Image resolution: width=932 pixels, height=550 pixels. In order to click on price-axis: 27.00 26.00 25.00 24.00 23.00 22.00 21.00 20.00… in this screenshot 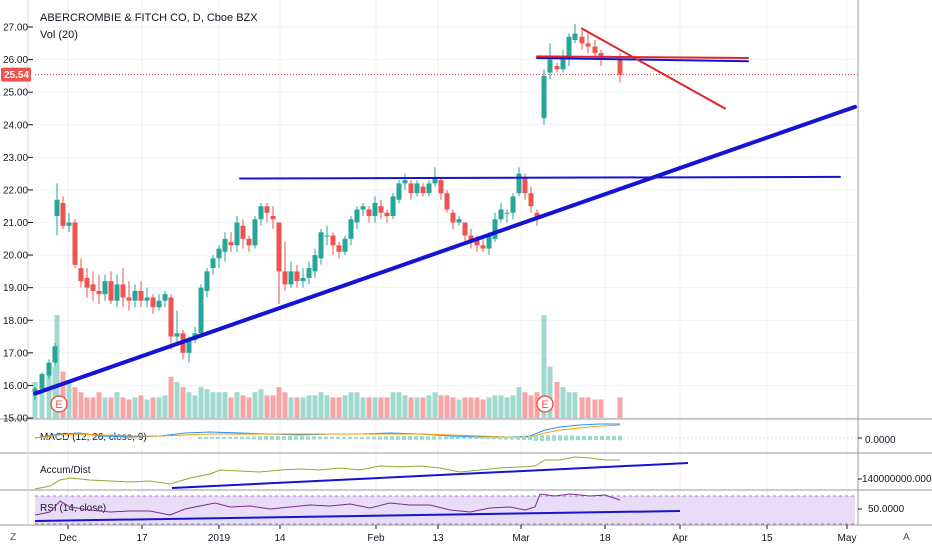, I will do `click(18, 224)`.